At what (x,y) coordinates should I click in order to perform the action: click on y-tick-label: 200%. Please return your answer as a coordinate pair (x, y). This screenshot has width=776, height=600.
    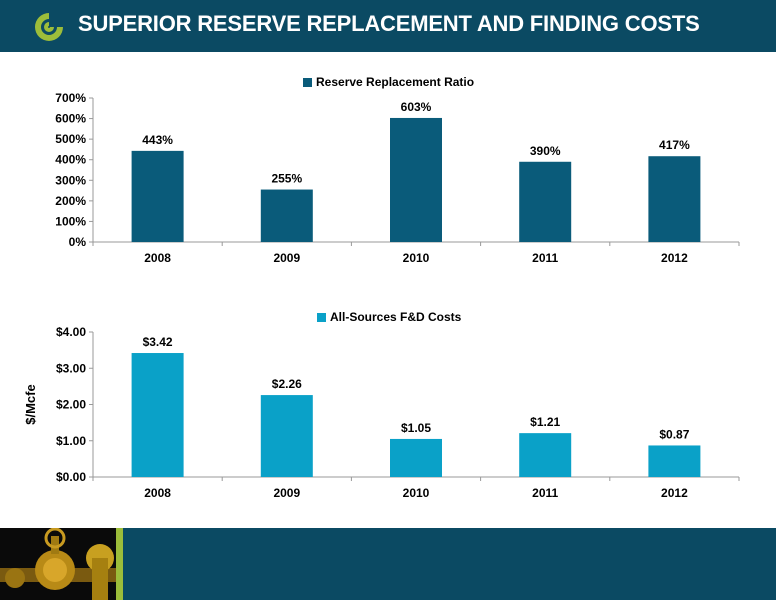
    Looking at the image, I should click on (70, 201).